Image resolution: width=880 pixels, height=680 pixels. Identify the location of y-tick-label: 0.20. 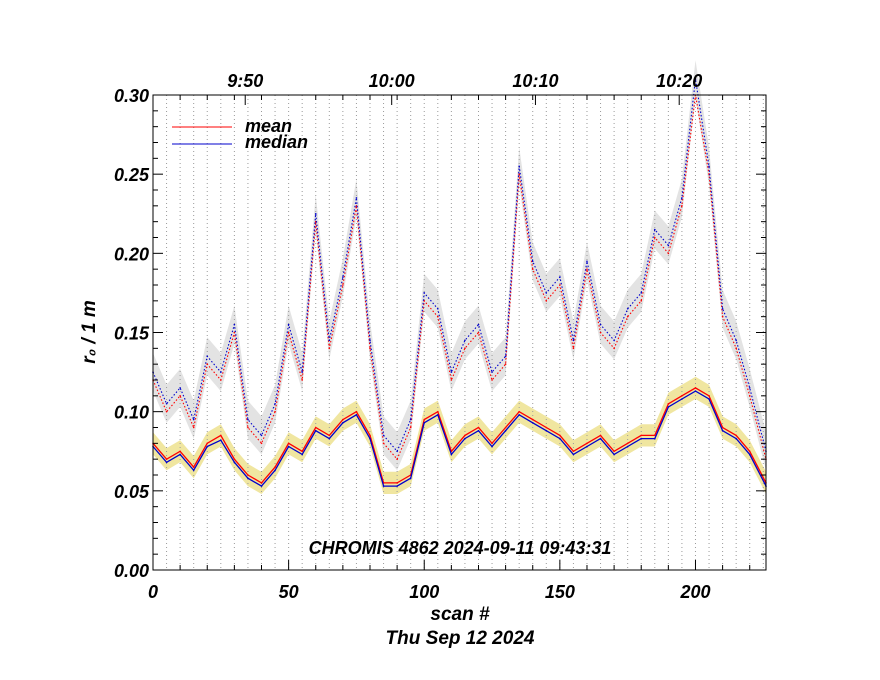
(131, 254).